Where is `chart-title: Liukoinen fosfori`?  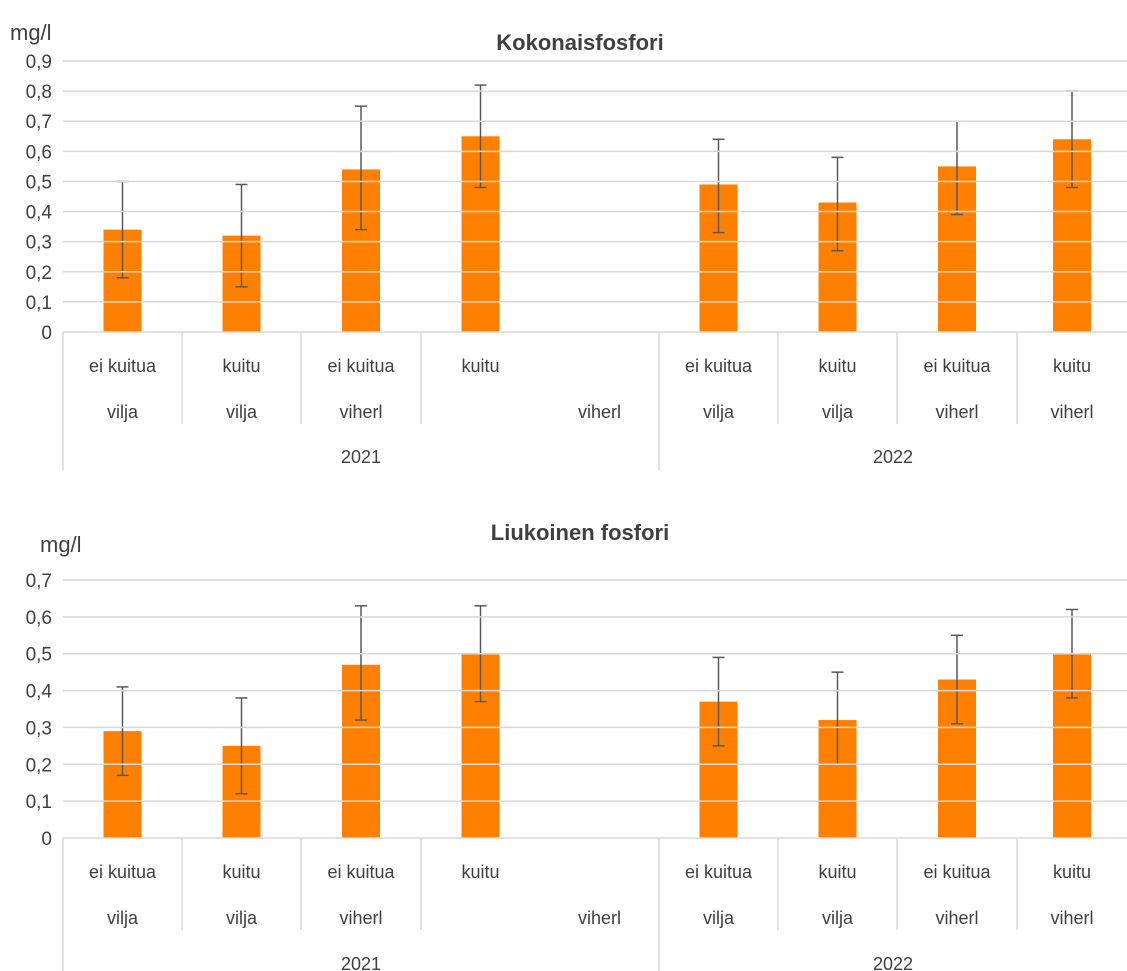
chart-title: Liukoinen fosfori is located at coordinates (580, 532).